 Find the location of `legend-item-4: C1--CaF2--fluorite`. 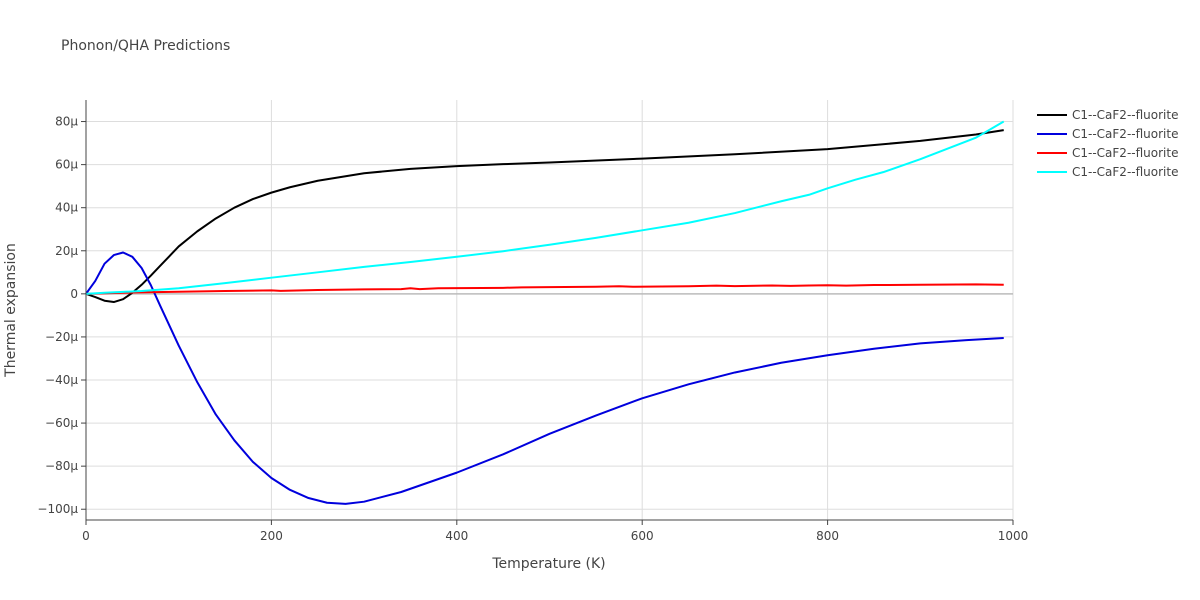

legend-item-4: C1--CaF2--fluorite is located at coordinates (1107, 172).